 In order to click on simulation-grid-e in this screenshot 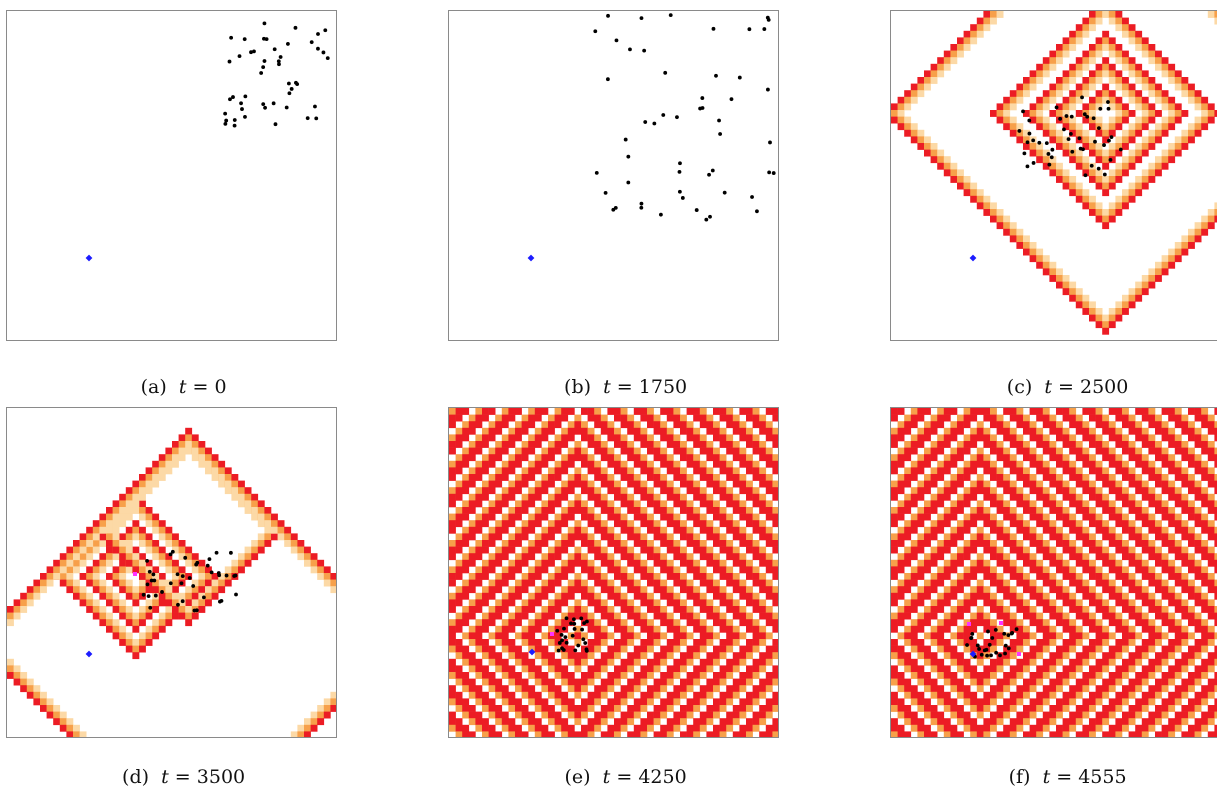, I will do `click(614, 573)`.